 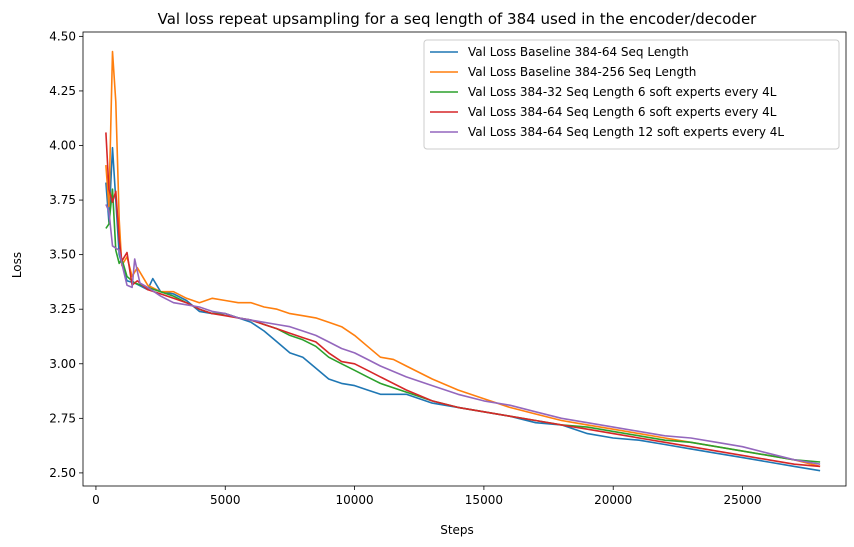 I want to click on y-tick-label: 4.00, so click(x=62, y=146).